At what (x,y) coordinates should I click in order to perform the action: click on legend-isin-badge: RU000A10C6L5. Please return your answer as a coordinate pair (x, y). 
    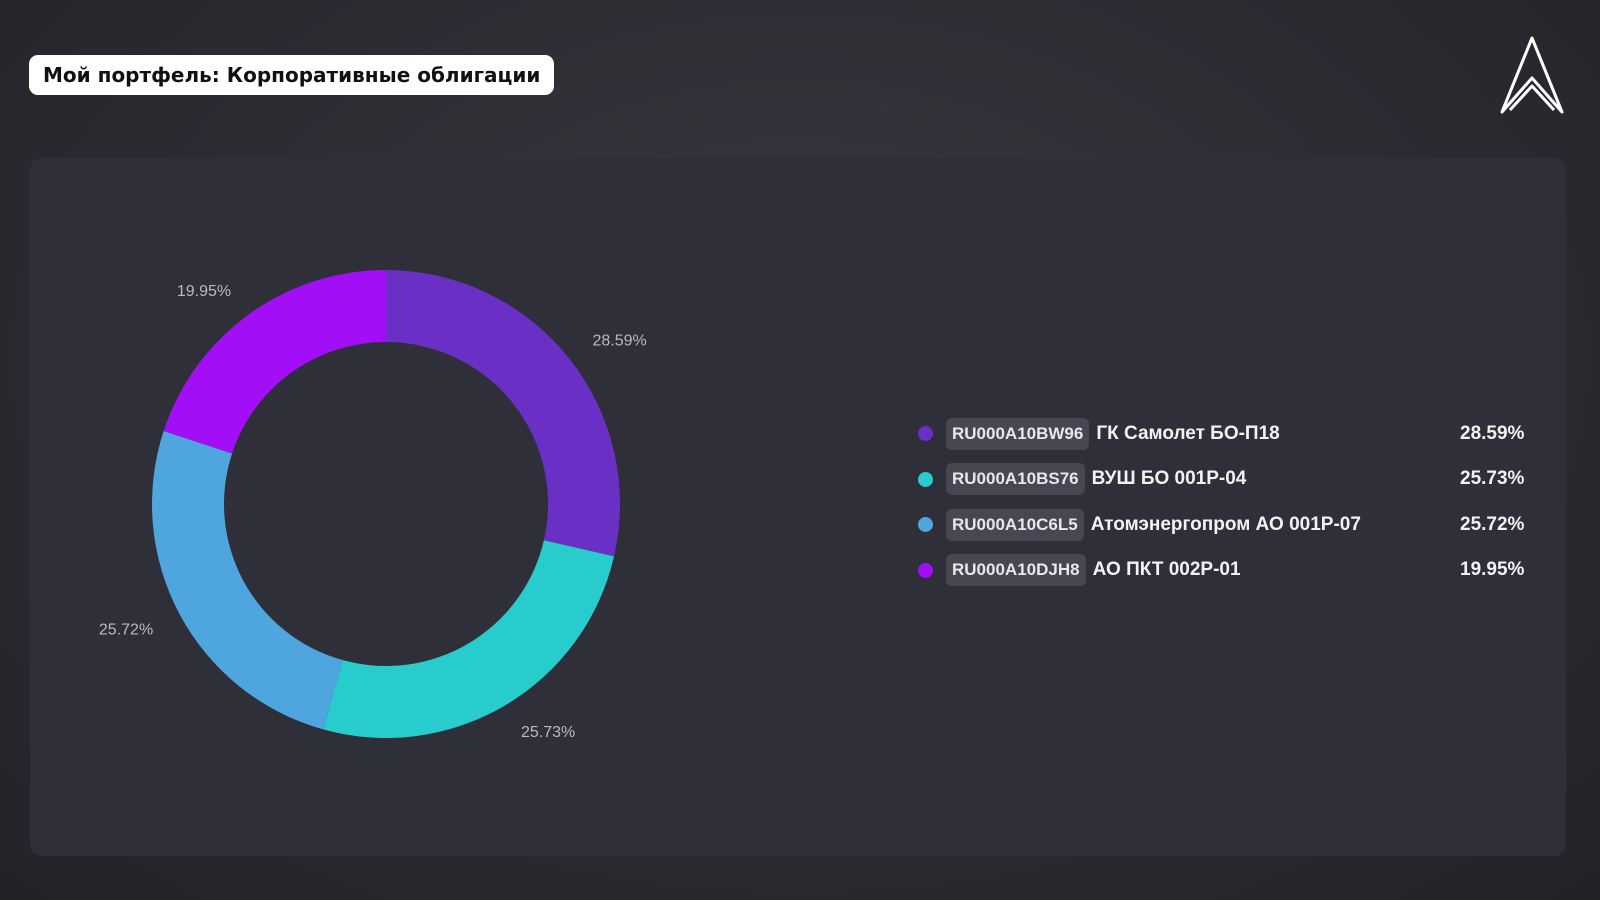
    Looking at the image, I should click on (1015, 524).